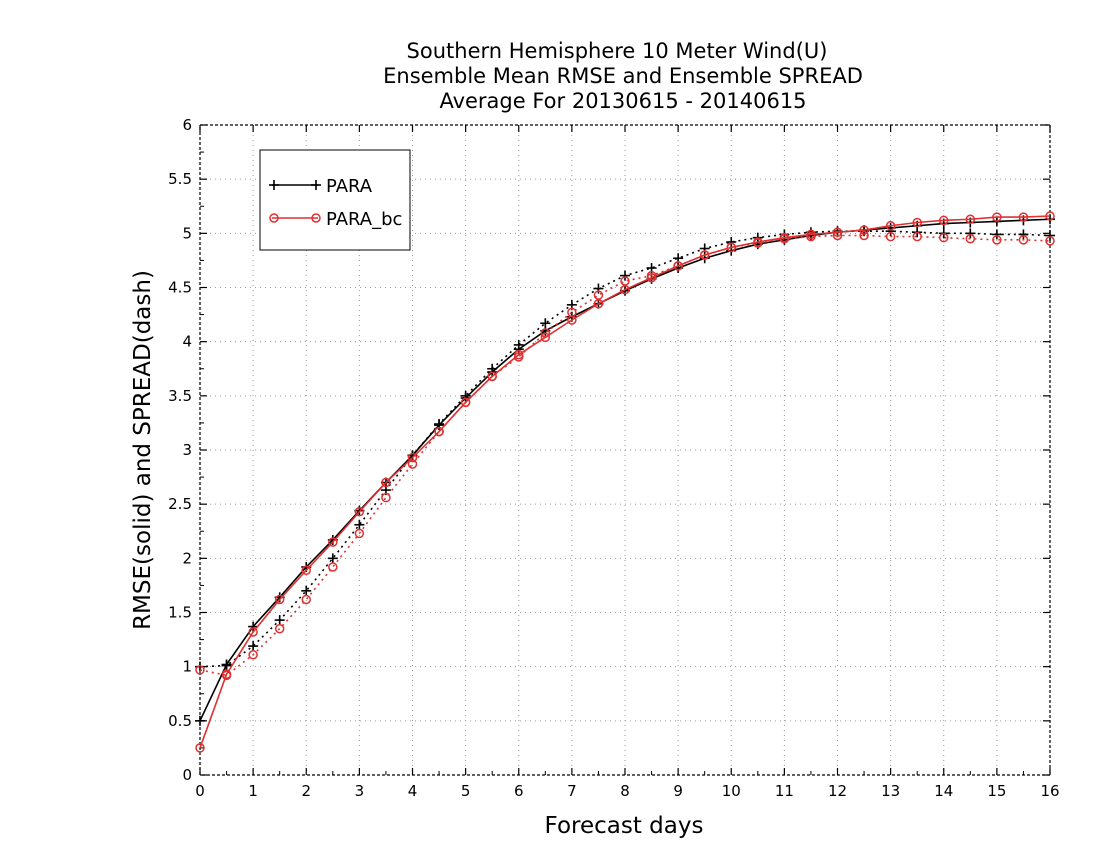 Image resolution: width=1100 pixels, height=854 pixels. What do you see at coordinates (572, 791) in the screenshot?
I see `x-tick-label: 7` at bounding box center [572, 791].